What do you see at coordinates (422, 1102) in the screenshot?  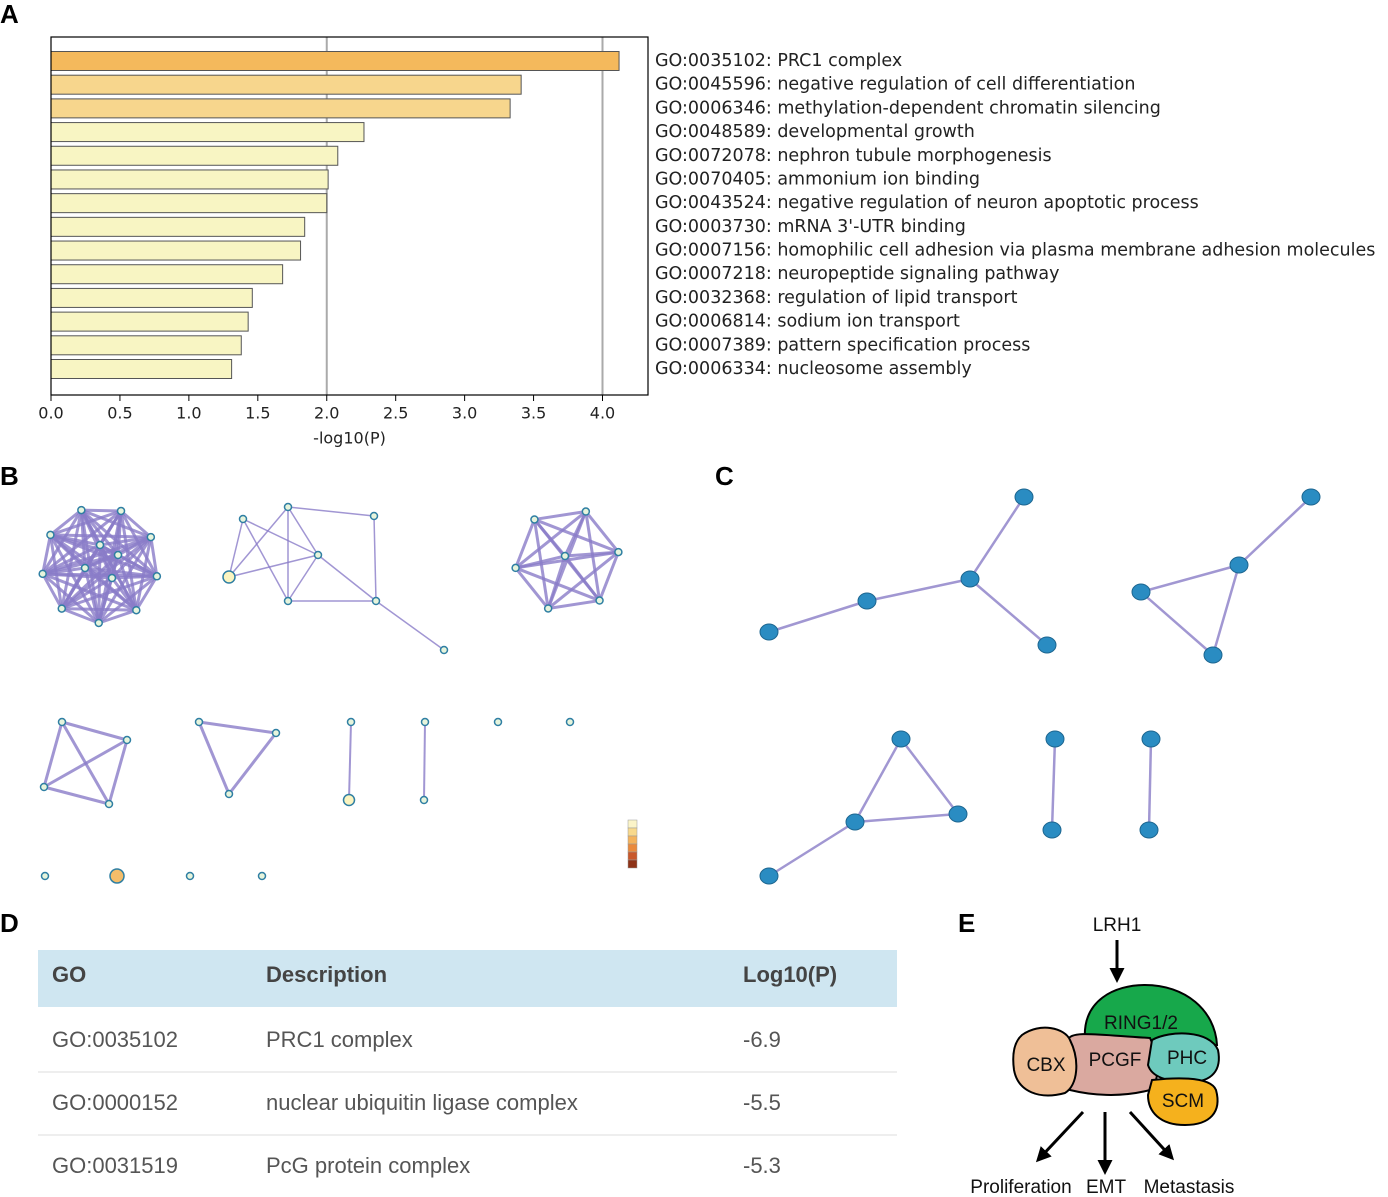 I see `table-cell: nuclear ubiquitin ligase complex` at bounding box center [422, 1102].